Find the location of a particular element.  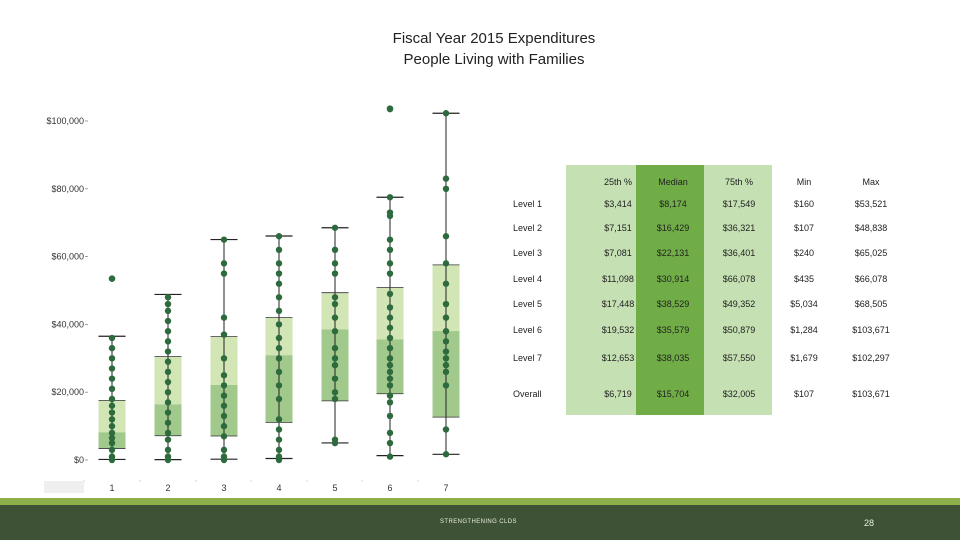

x-tick-label: 7 is located at coordinates (445, 488).